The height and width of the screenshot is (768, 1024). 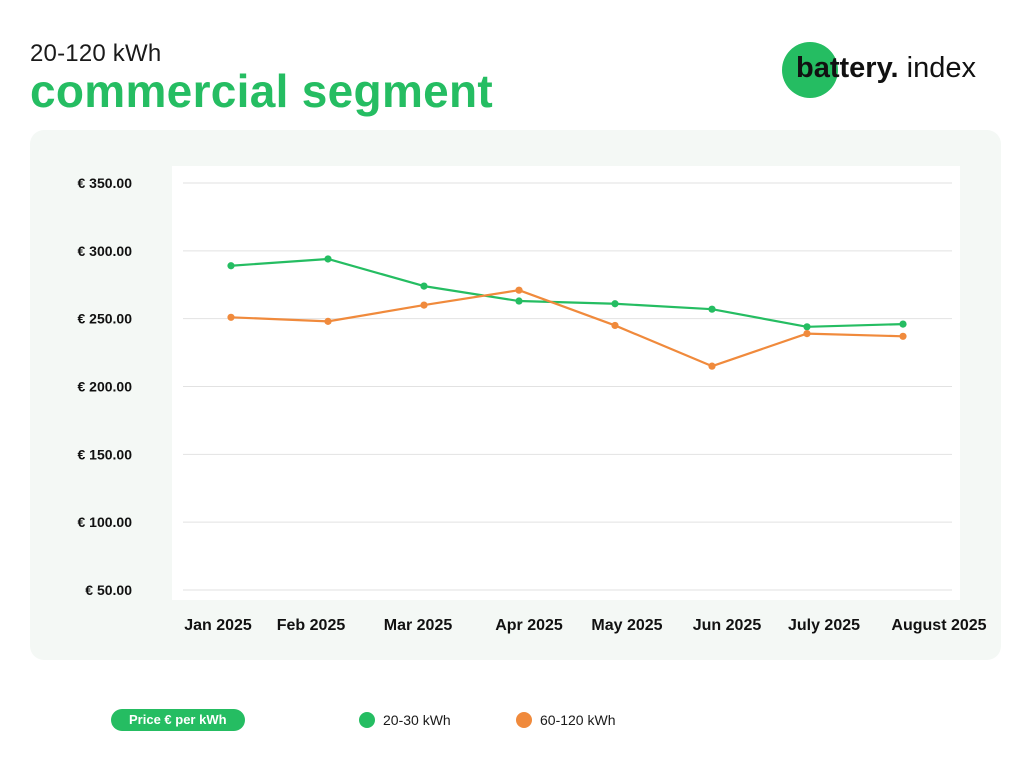 I want to click on logo-text-bold: battery., so click(x=847, y=68).